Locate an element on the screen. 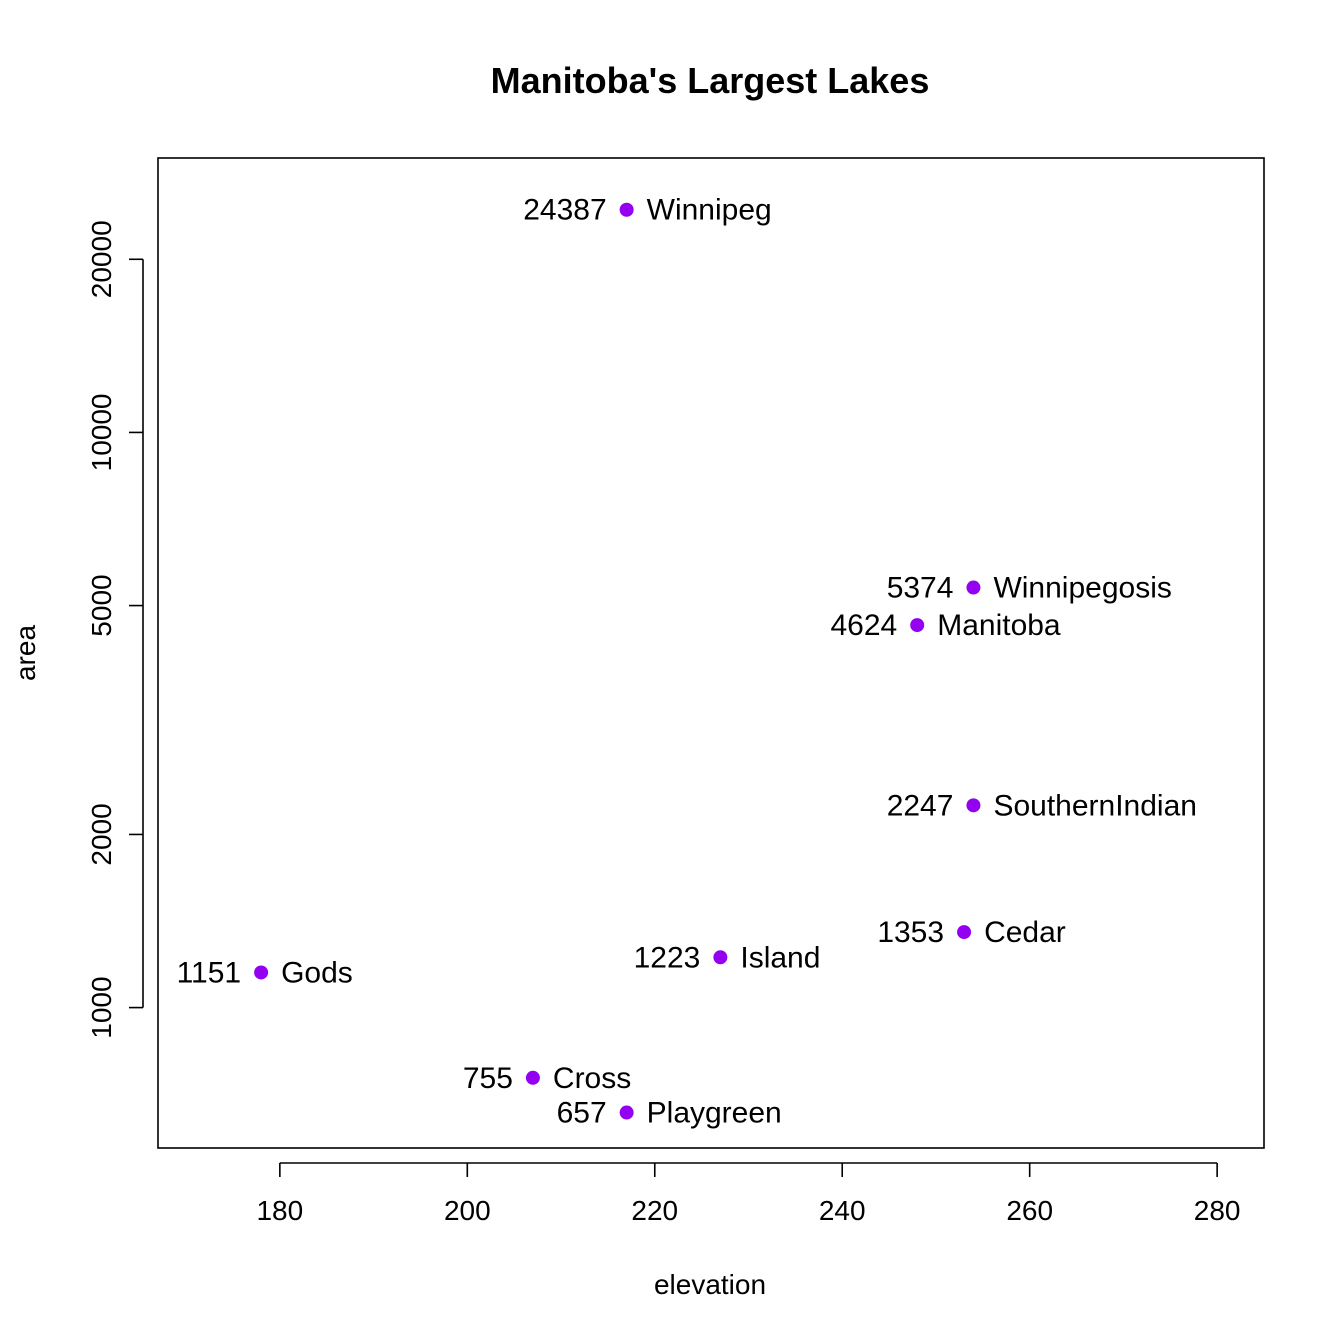 This screenshot has height=1344, width=1344. point-name-label: Playgreen is located at coordinates (714, 1113).